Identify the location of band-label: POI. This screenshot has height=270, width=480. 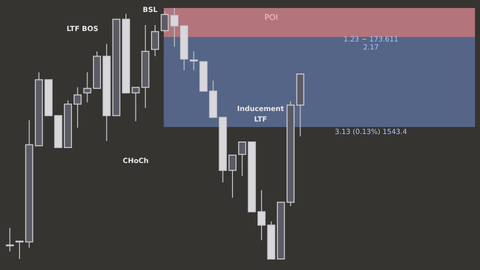
(271, 17).